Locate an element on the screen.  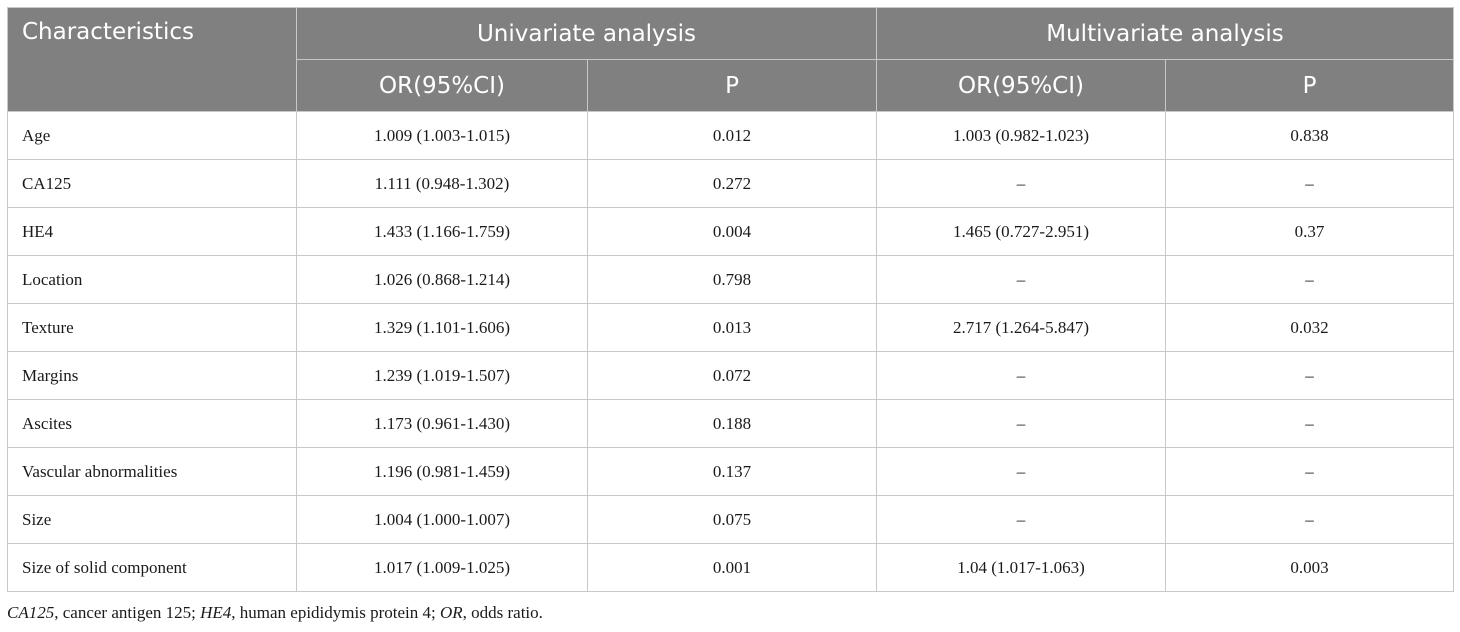
footnote-abbr-ca125: CA125 is located at coordinates (31, 612).